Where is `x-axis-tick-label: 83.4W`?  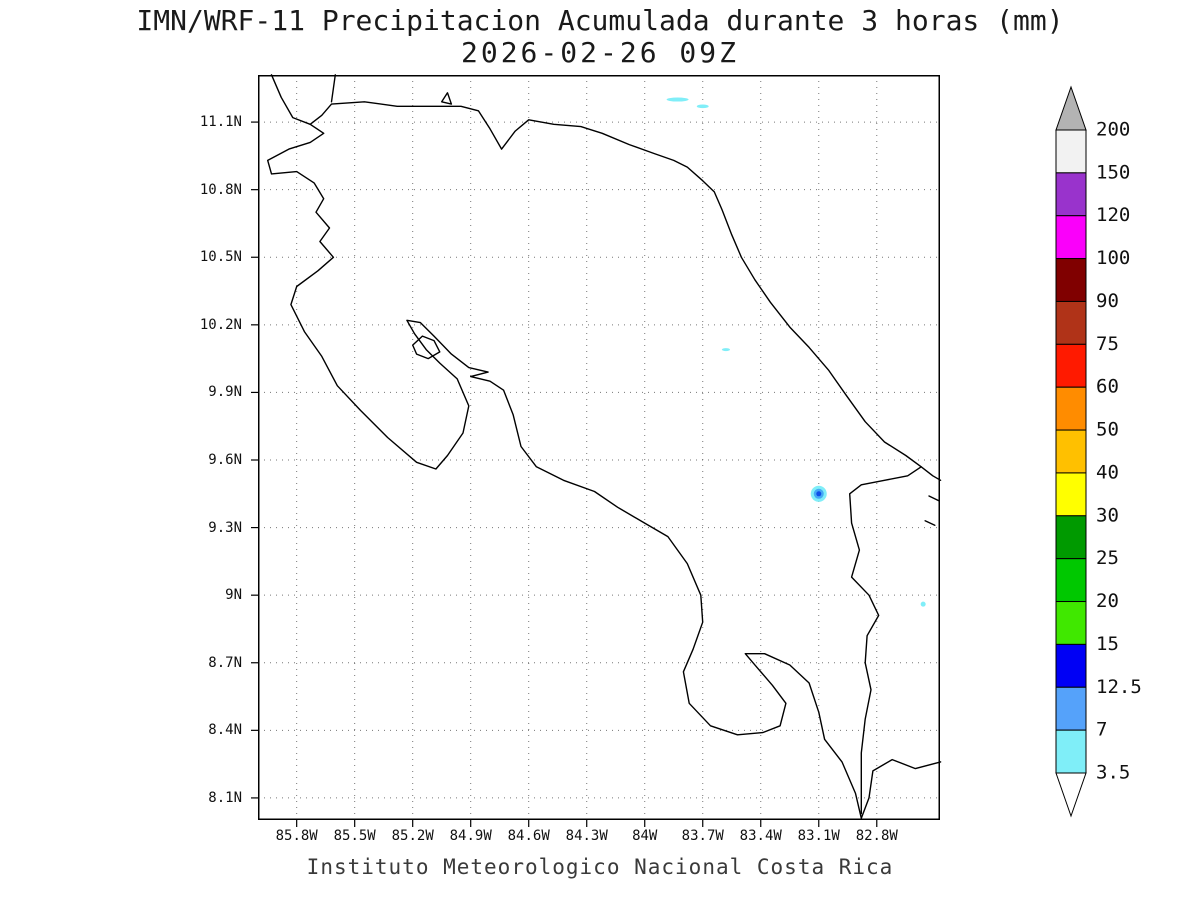 x-axis-tick-label: 83.4W is located at coordinates (760, 836).